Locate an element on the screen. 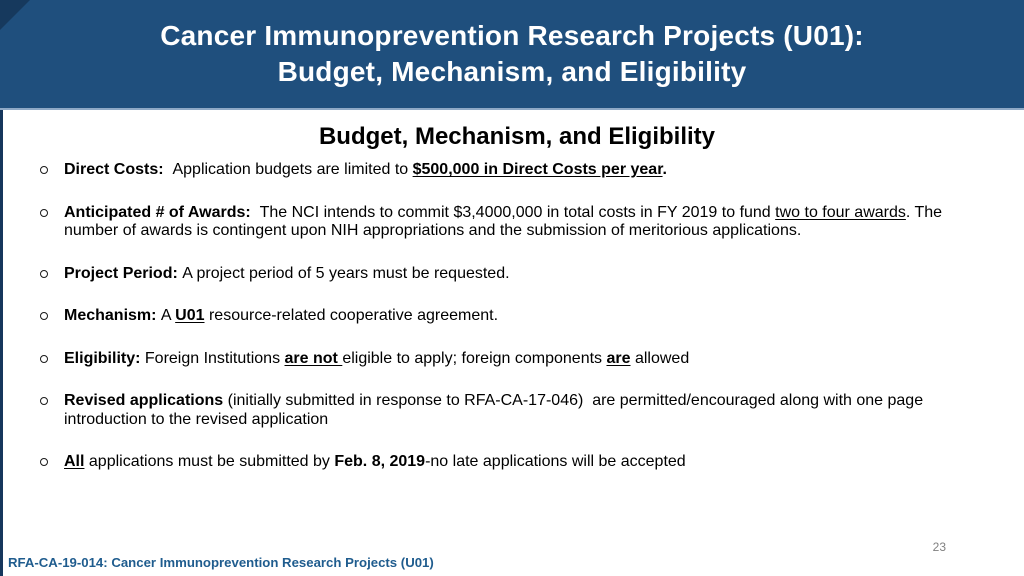 This screenshot has height=576, width=1024. text-run: two to four awards is located at coordinates (840, 212).